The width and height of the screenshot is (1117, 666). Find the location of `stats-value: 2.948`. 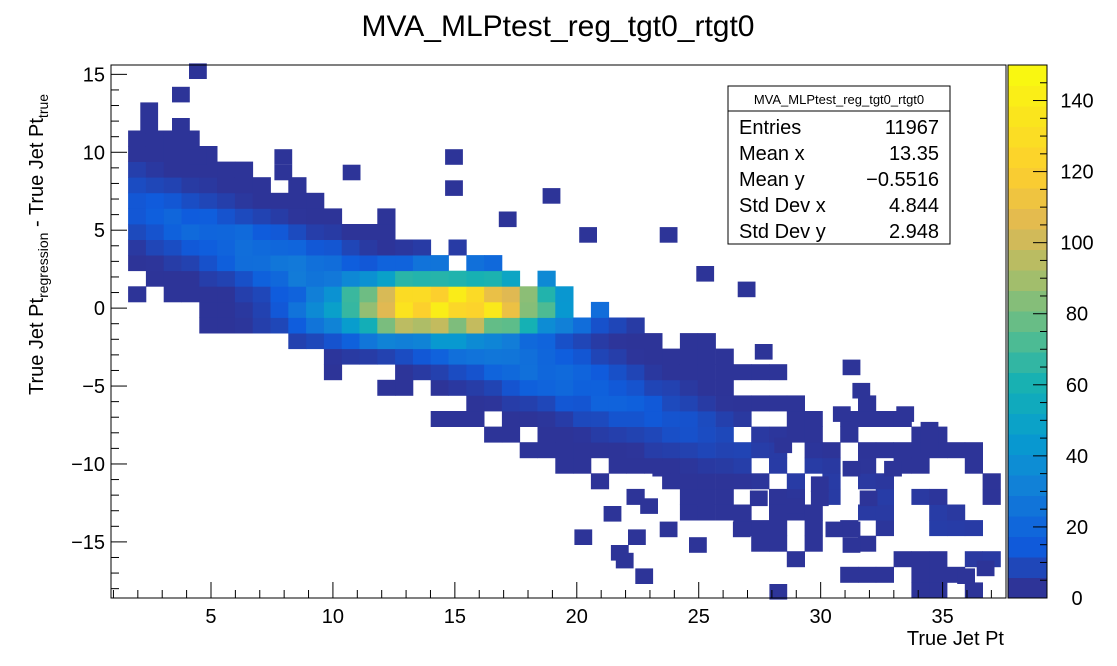

stats-value: 2.948 is located at coordinates (914, 232).